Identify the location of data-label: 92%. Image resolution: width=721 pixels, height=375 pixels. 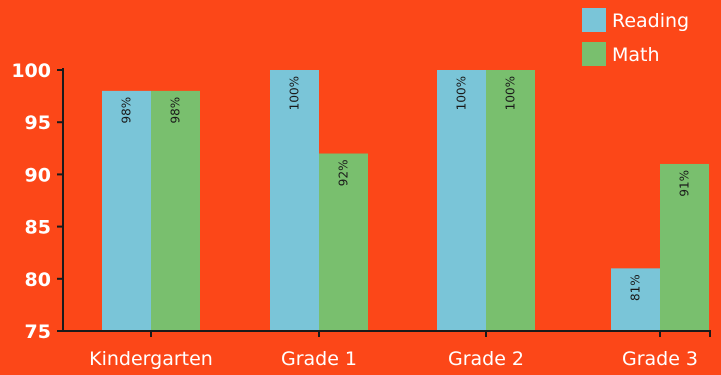
(344, 173).